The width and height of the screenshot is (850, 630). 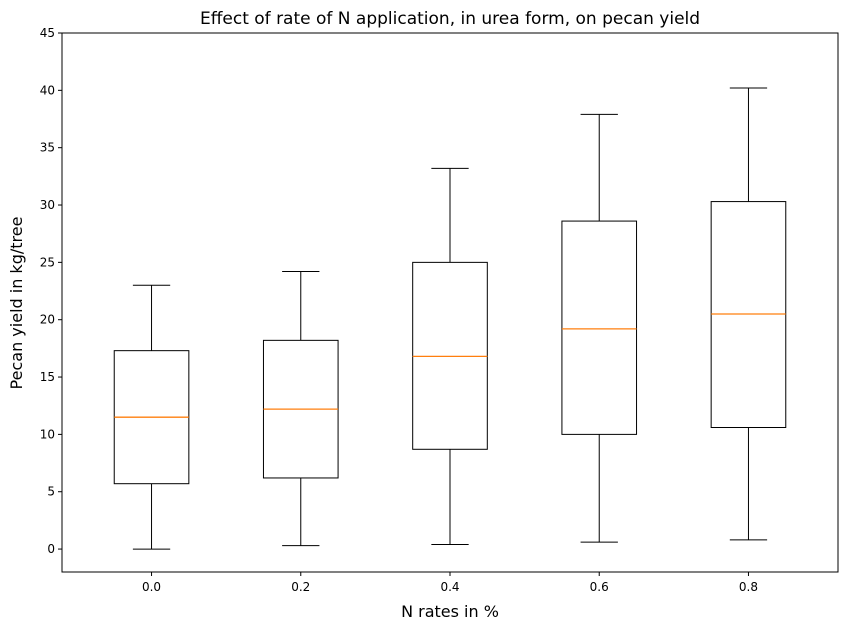 What do you see at coordinates (47, 148) in the screenshot?
I see `y-tick-label: 35` at bounding box center [47, 148].